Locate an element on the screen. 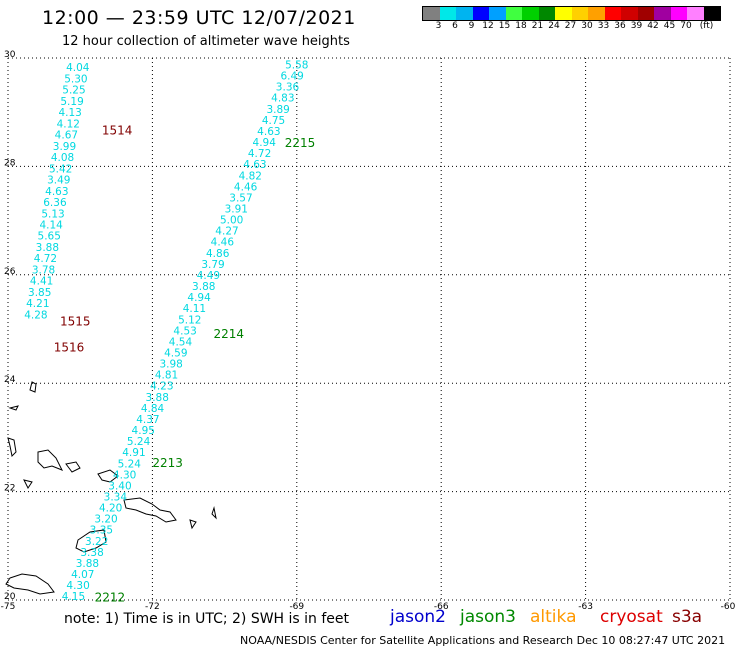  island-florida-keys-outline is located at coordinates (33, 387).